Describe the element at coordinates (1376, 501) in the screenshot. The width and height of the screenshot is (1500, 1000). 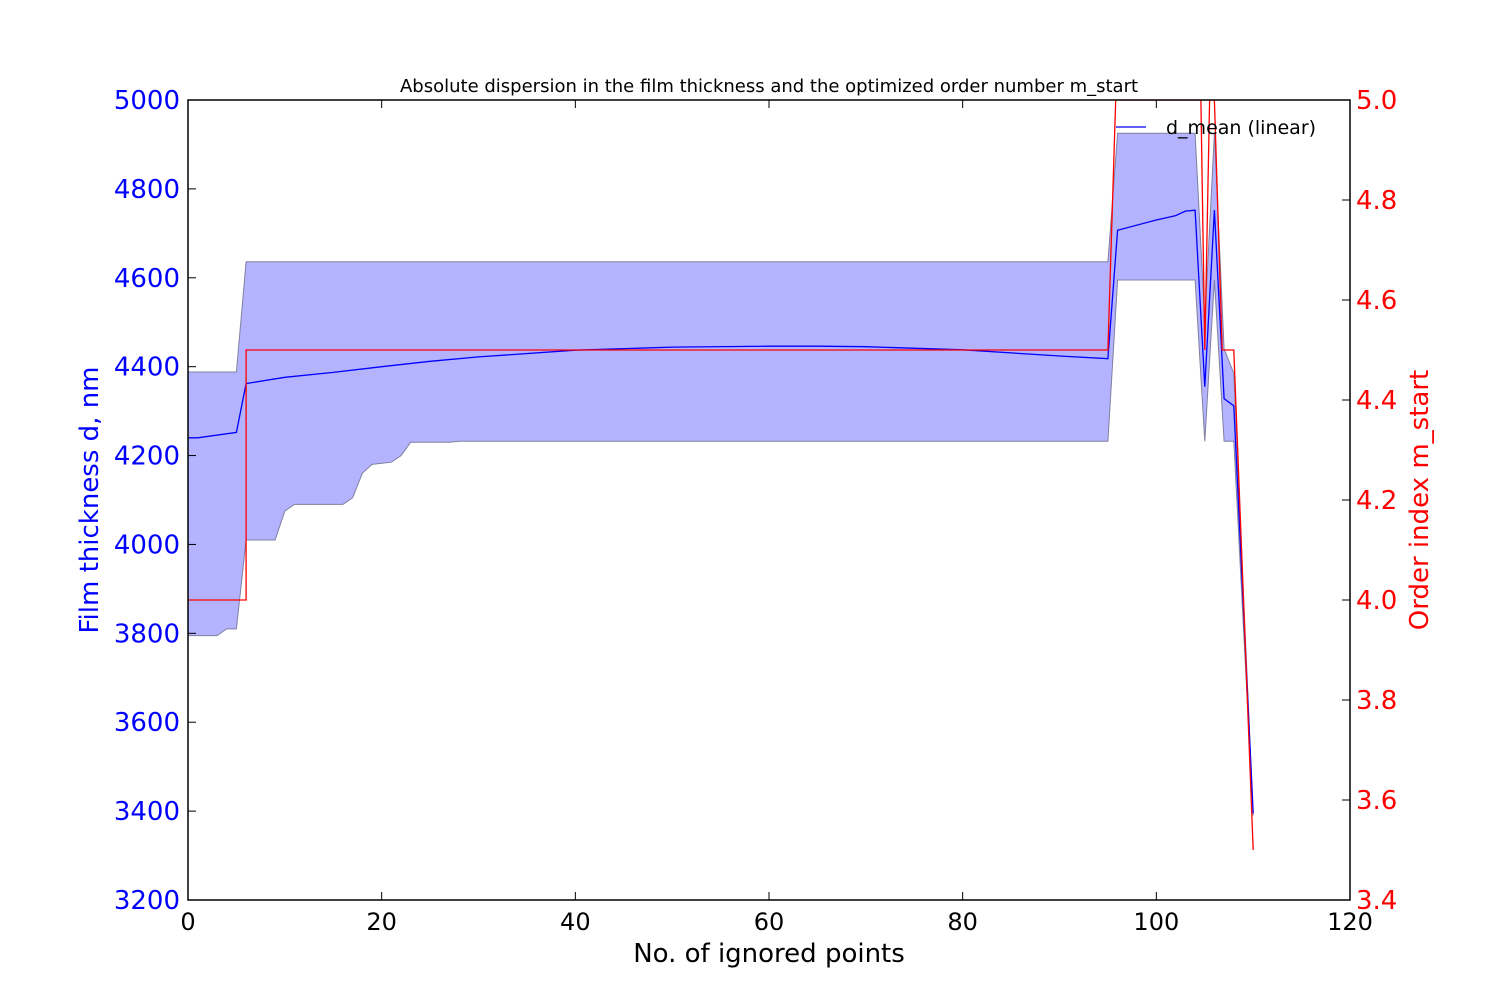
I see `right-y-tick-label: 4.2` at that location.